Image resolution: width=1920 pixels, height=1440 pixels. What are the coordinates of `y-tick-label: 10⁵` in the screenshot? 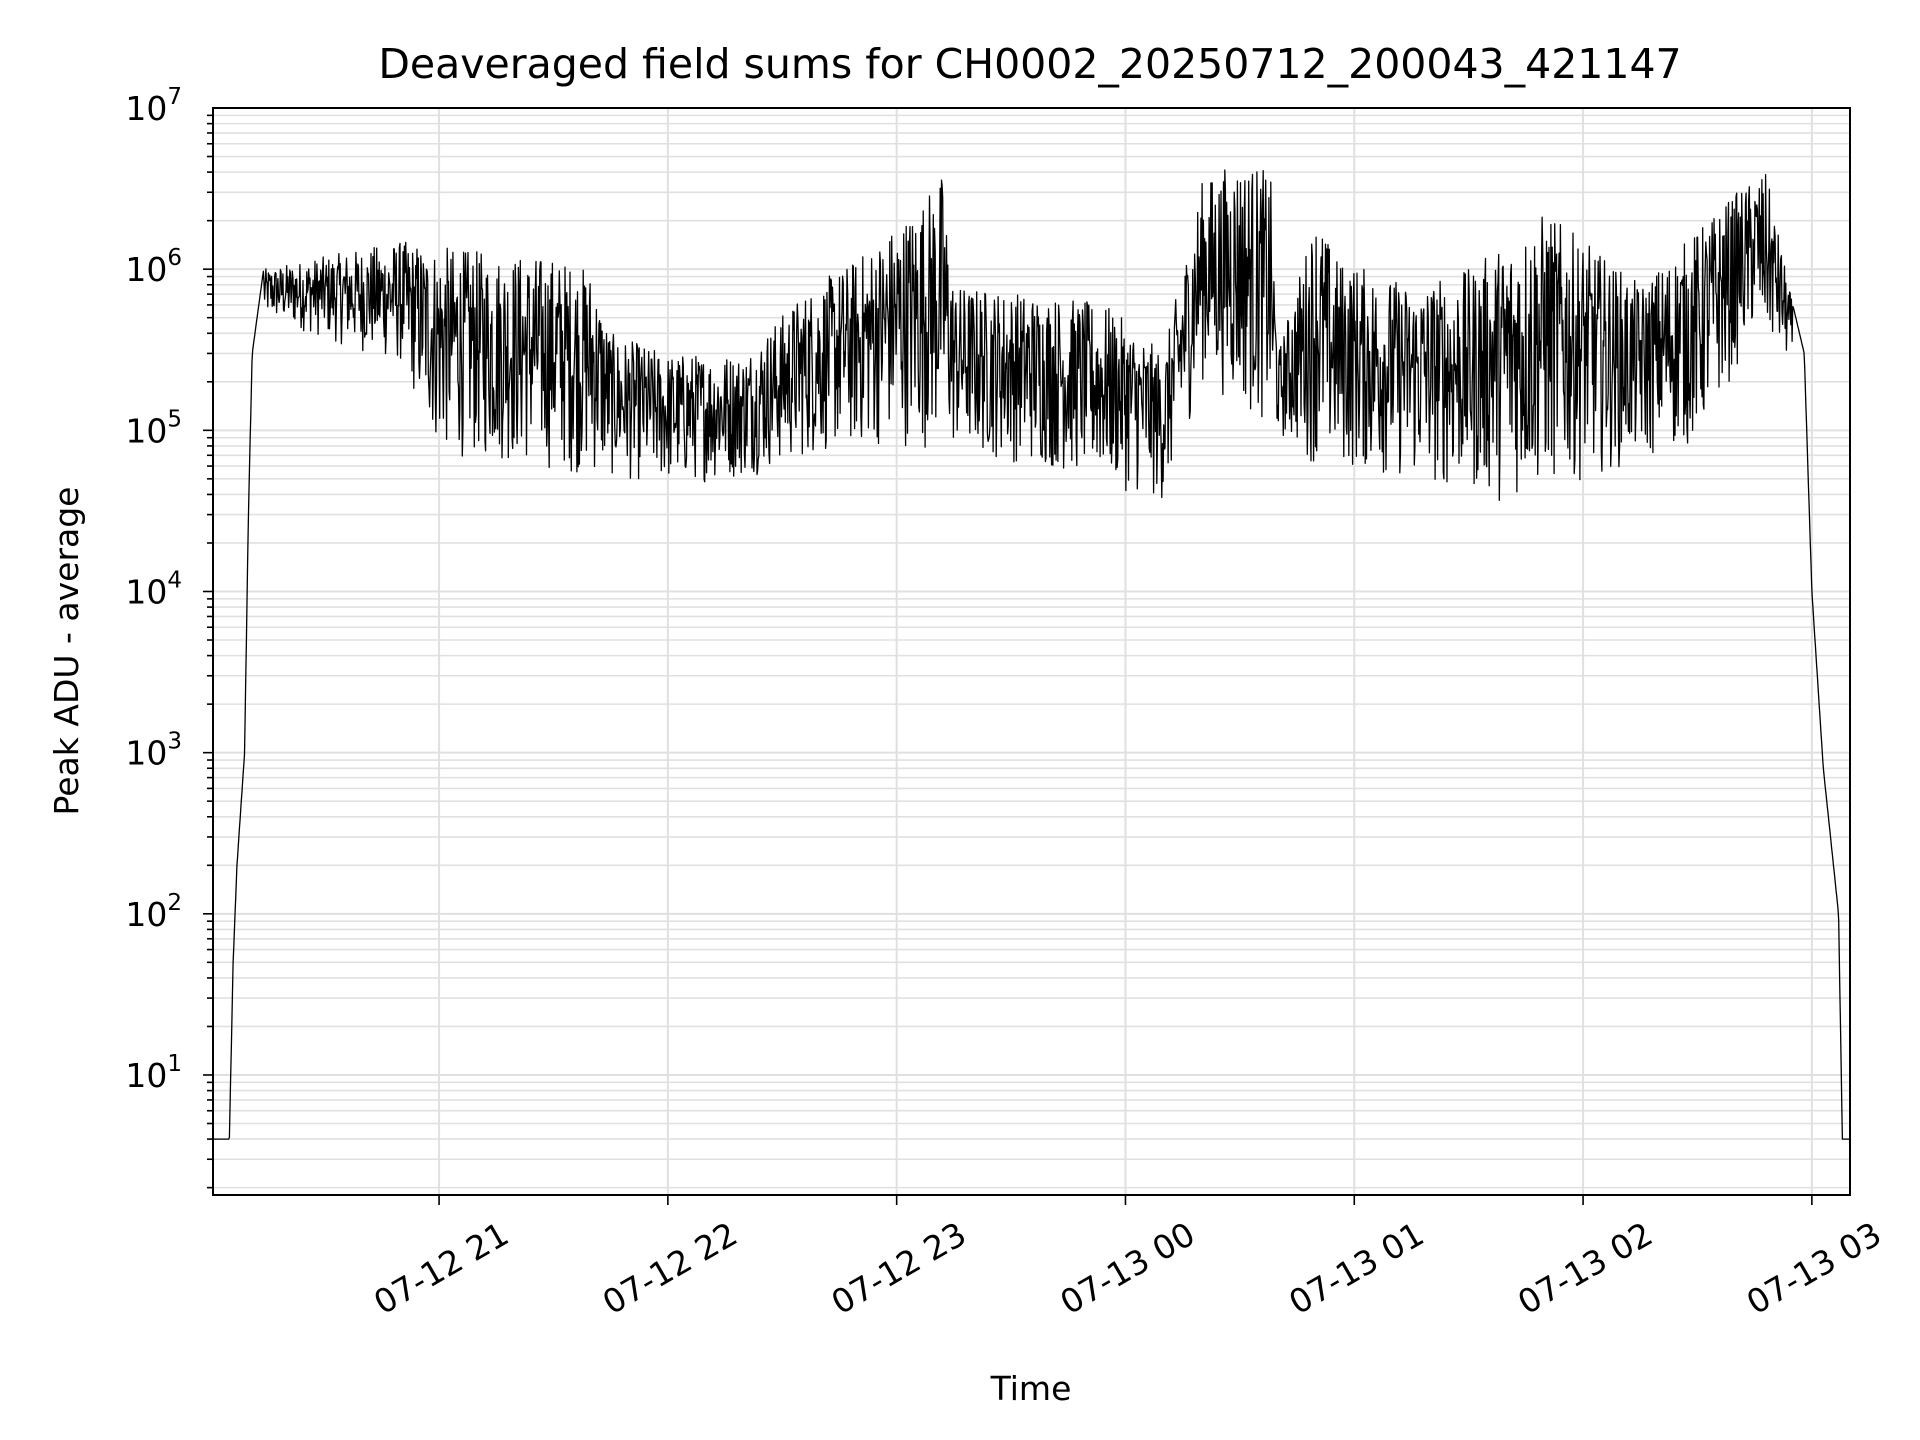 It's located at (153, 428).